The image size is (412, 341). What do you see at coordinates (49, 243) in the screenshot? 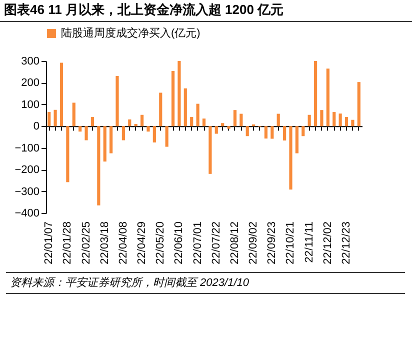
I see `x-tick-label: 22/01/07` at bounding box center [49, 243].